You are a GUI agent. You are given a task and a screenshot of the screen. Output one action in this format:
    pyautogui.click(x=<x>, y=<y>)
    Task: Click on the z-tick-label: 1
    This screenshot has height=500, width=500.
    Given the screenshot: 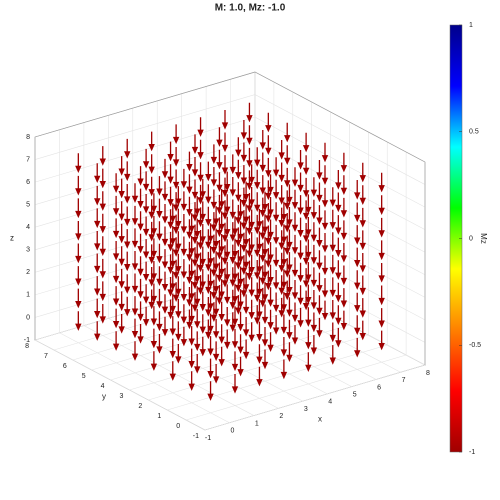 What is the action you would take?
    pyautogui.click(x=28, y=295)
    